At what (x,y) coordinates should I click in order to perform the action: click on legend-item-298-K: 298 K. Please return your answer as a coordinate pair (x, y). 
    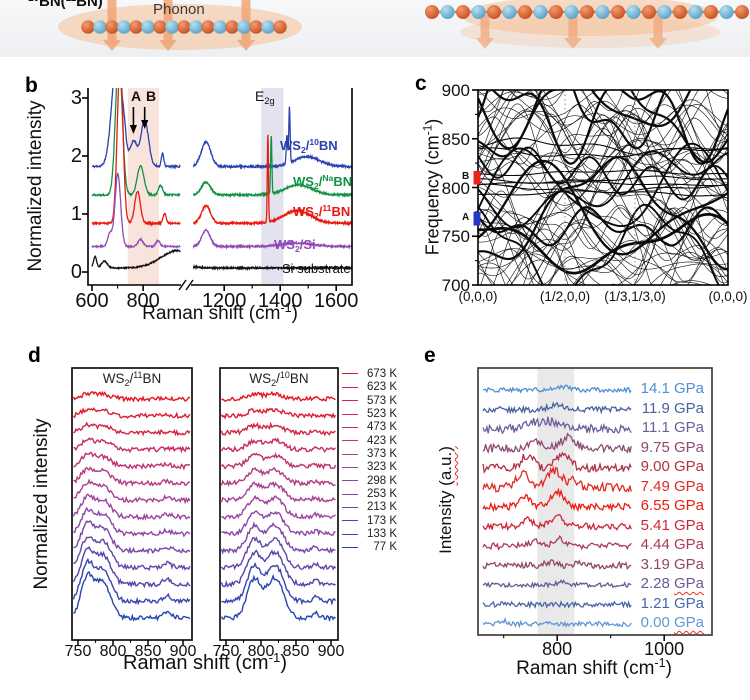
    Looking at the image, I should click on (369, 481).